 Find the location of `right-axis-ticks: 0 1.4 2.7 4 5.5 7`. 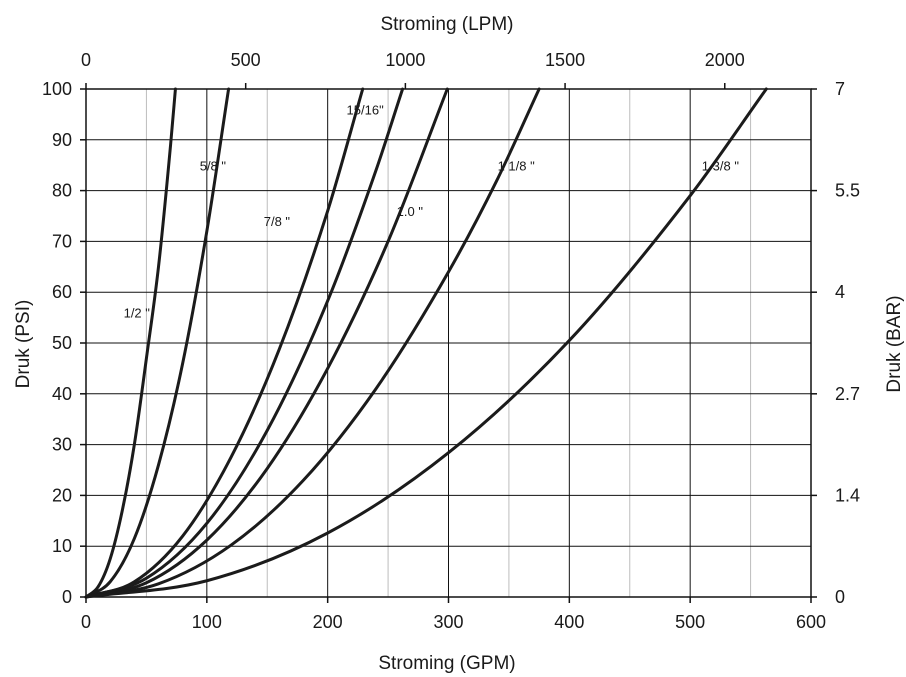

right-axis-ticks: 0 1.4 2.7 4 5.5 7 is located at coordinates (835, 343).